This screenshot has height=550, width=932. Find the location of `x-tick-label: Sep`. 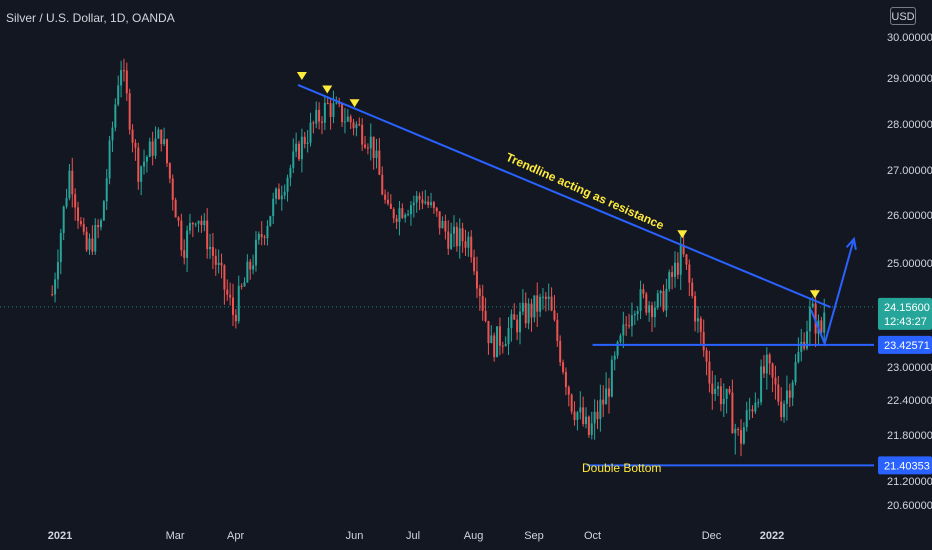

x-tick-label: Sep is located at coordinates (534, 536).